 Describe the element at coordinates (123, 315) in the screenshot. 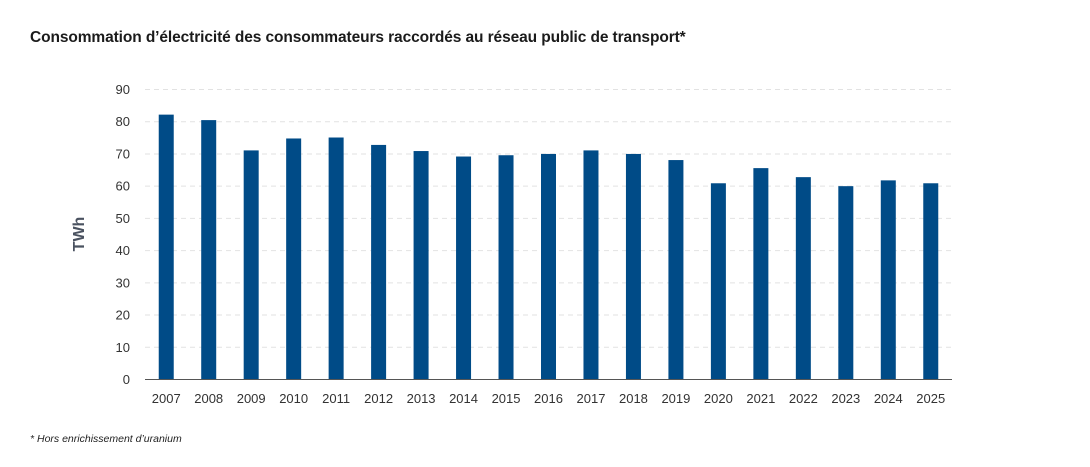

I see `y-tick-label: 20` at that location.